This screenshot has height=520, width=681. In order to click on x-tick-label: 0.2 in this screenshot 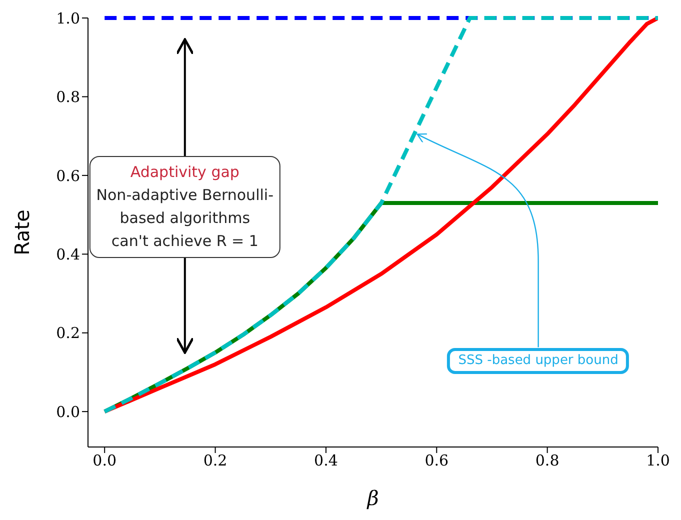, I will do `click(215, 461)`.